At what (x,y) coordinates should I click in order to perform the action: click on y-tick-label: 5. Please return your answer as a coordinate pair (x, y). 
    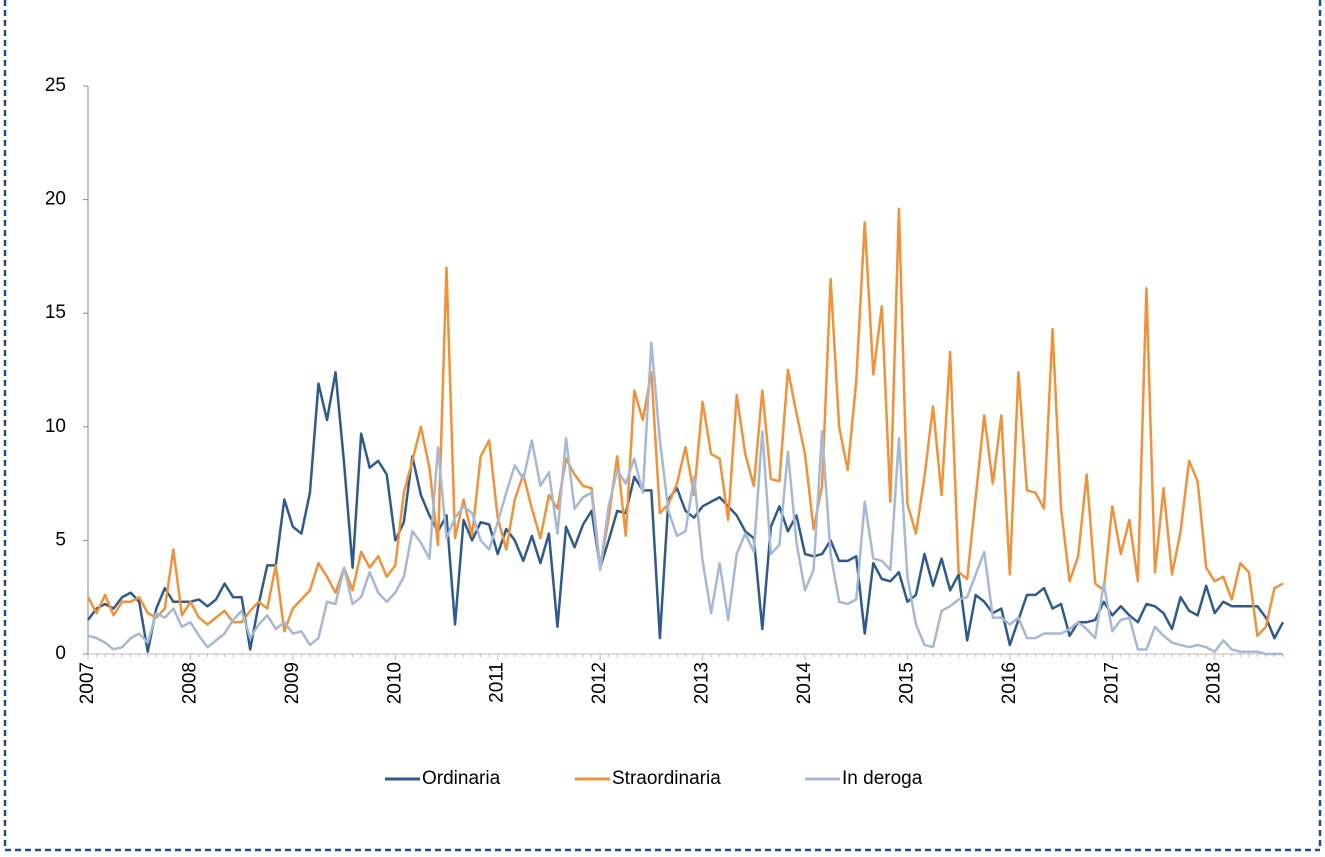
    Looking at the image, I should click on (60, 539).